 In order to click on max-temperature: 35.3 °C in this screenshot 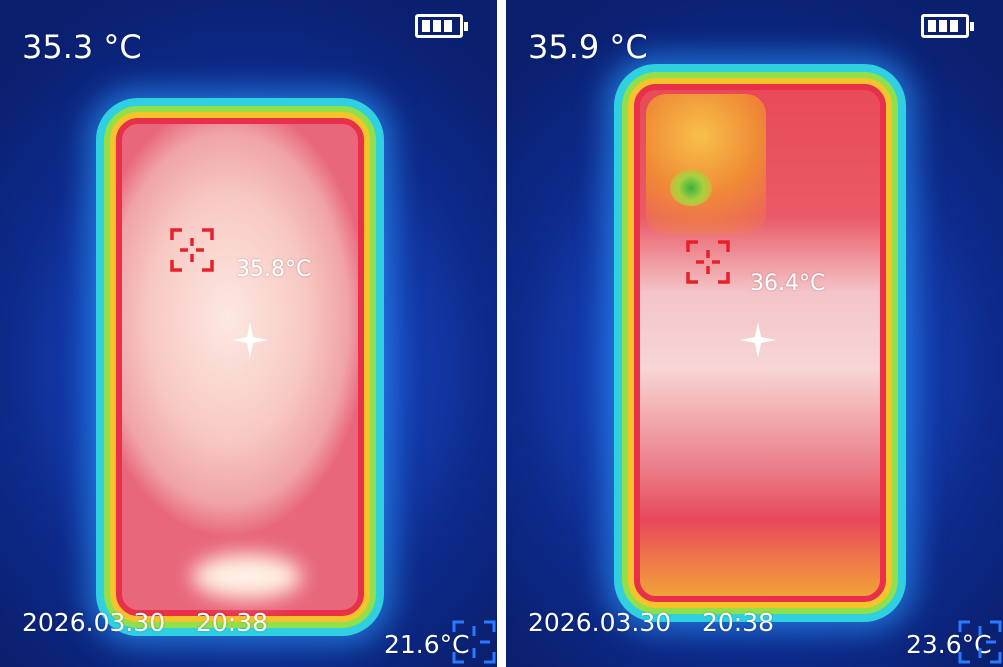, I will do `click(82, 47)`.